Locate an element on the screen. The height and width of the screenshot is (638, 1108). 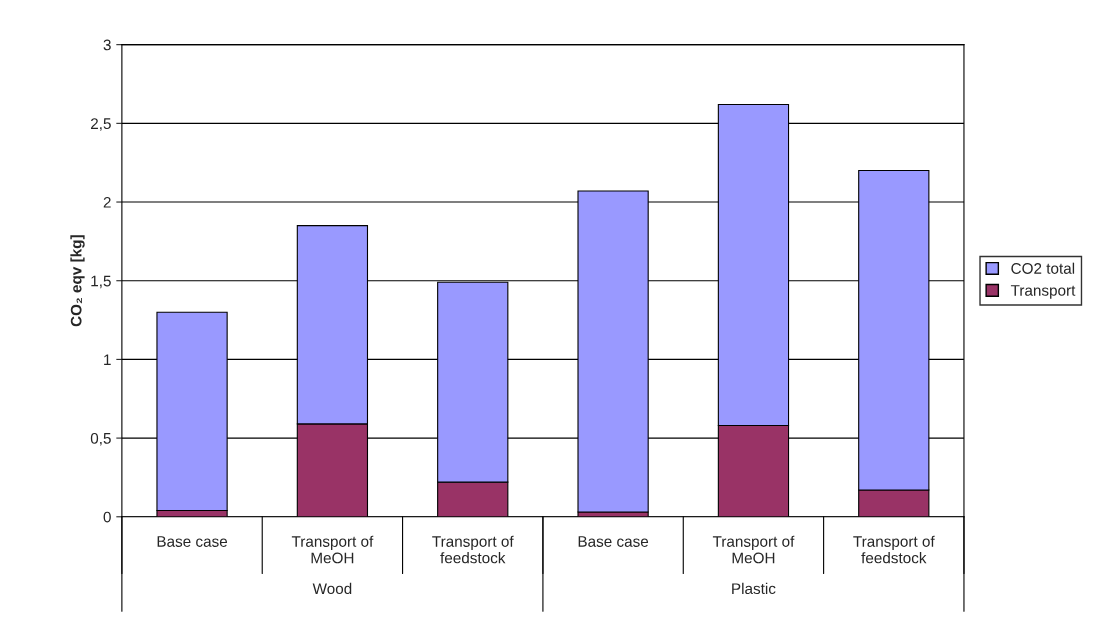
y-tick-label: 3 is located at coordinates (107, 45).